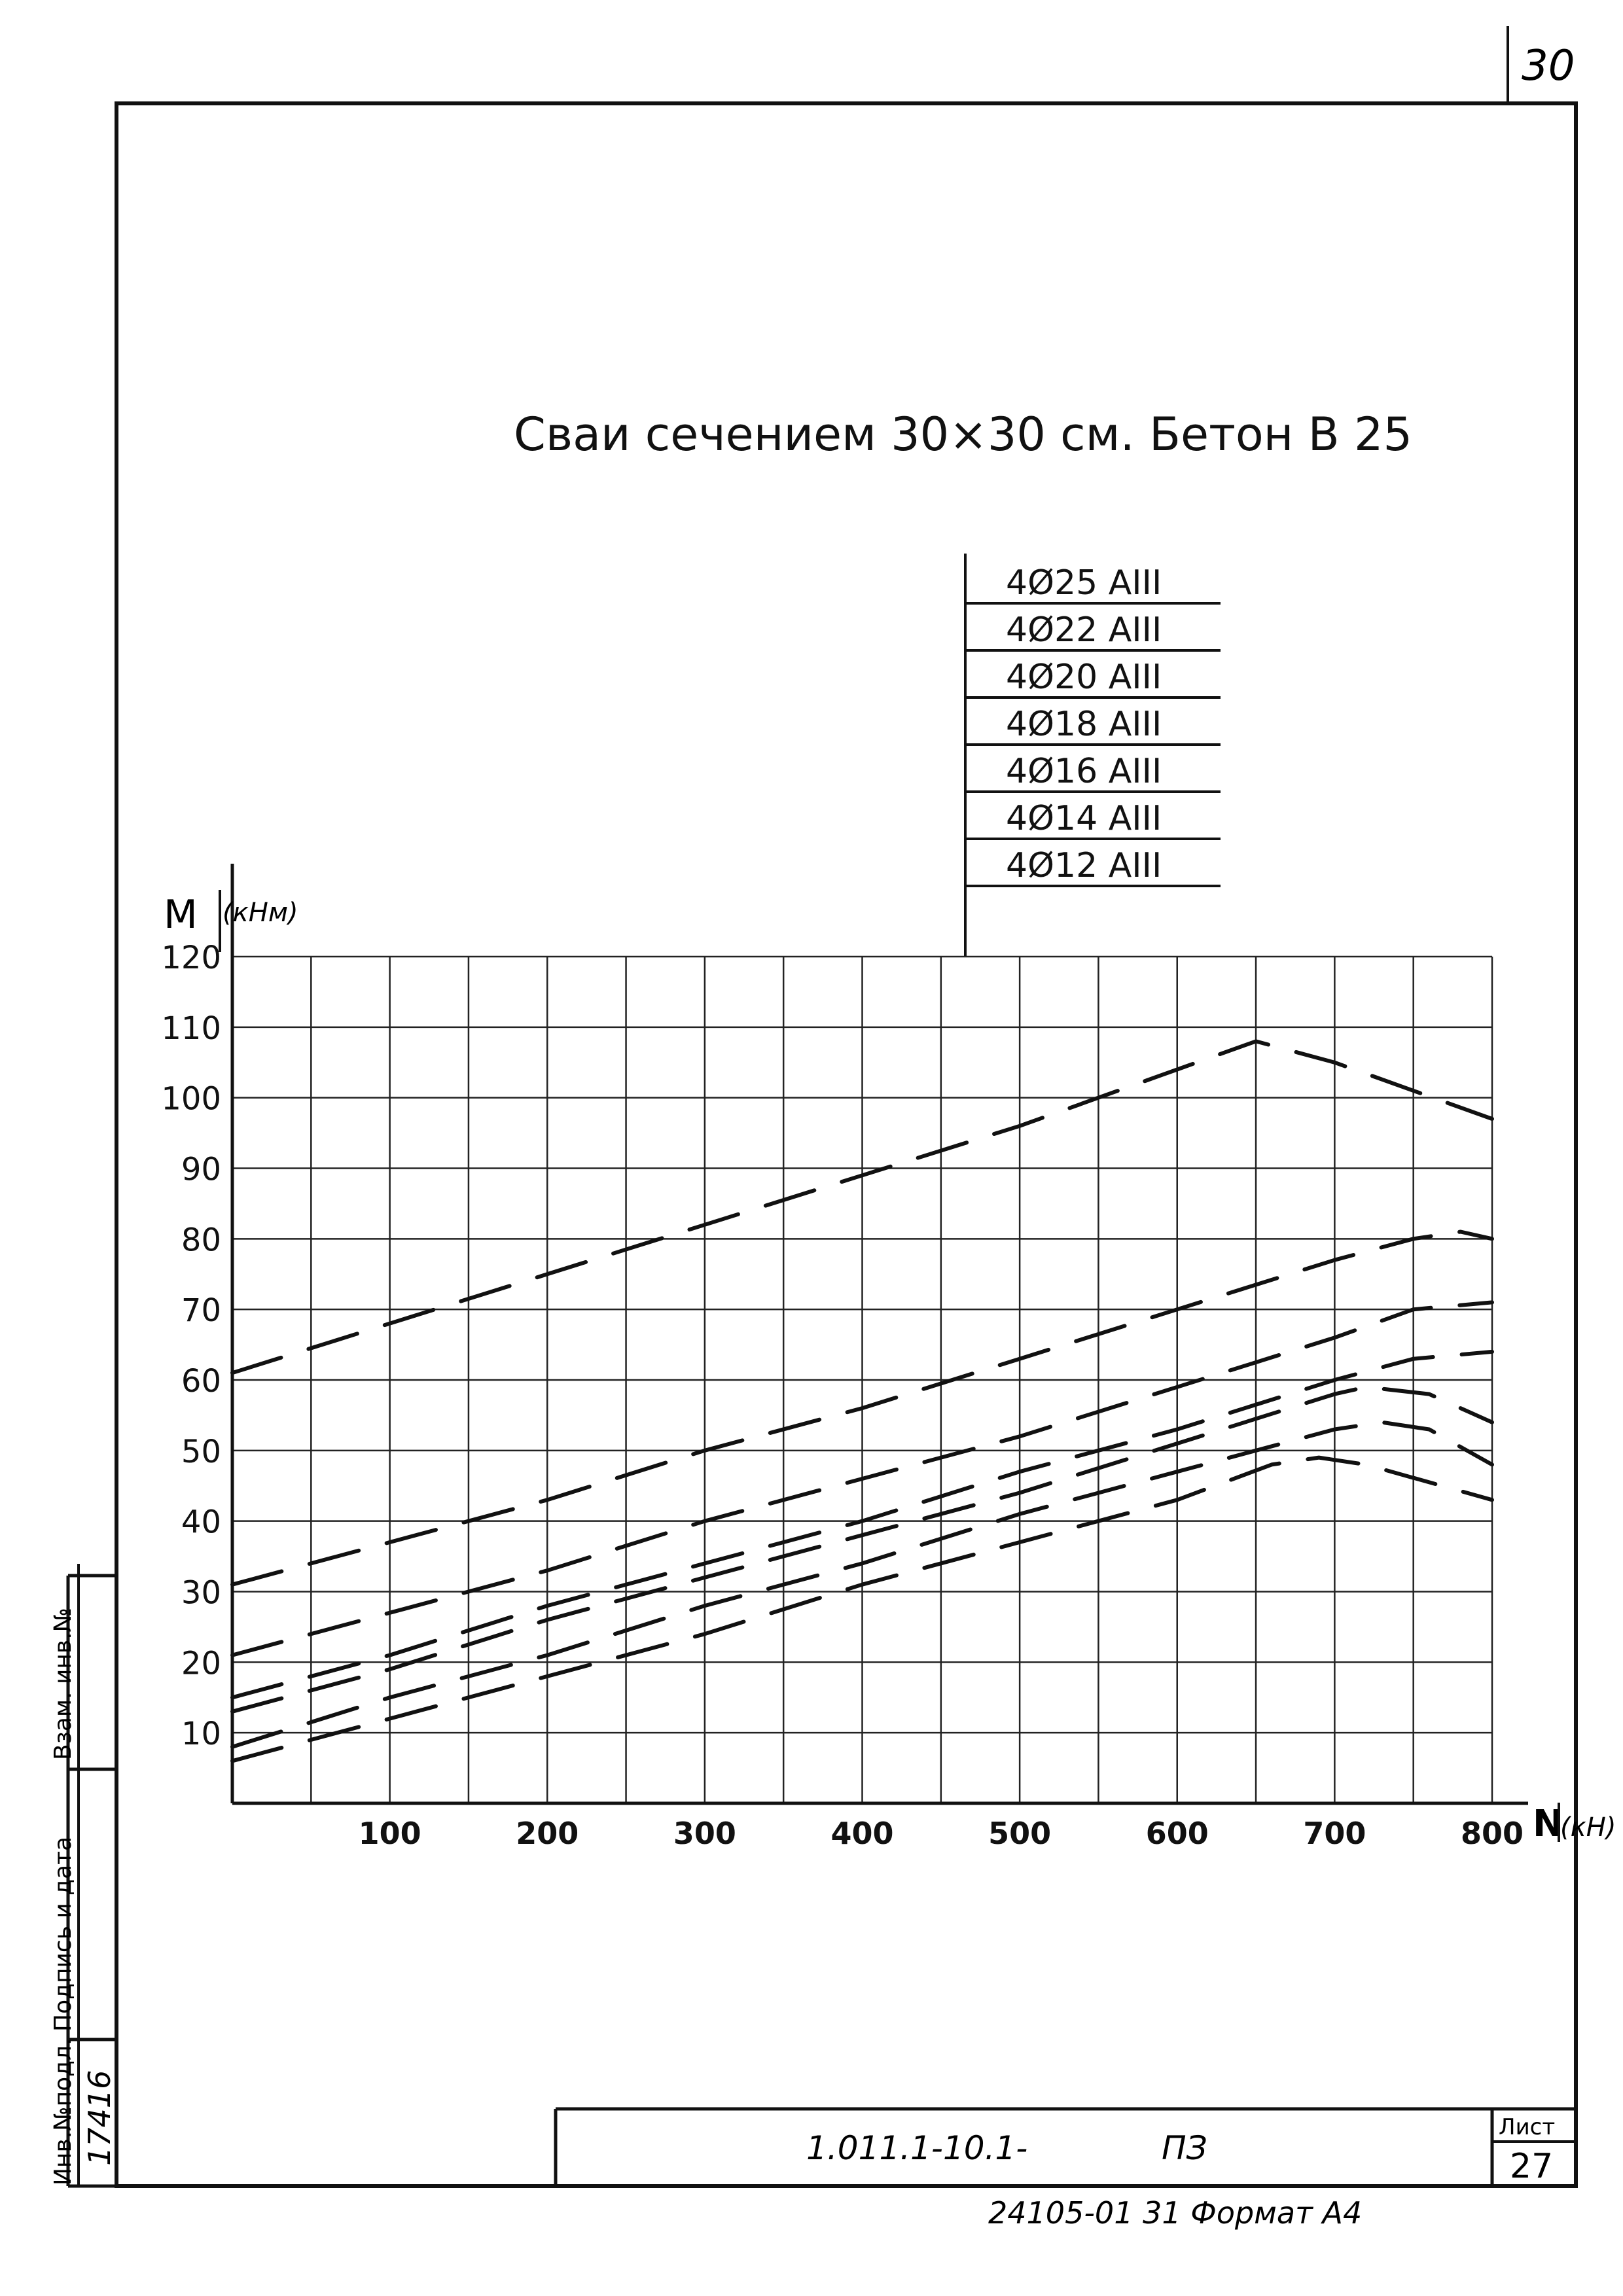 This screenshot has height=2296, width=1623. I want to click on y-tick-label: 100, so click(191, 1099).